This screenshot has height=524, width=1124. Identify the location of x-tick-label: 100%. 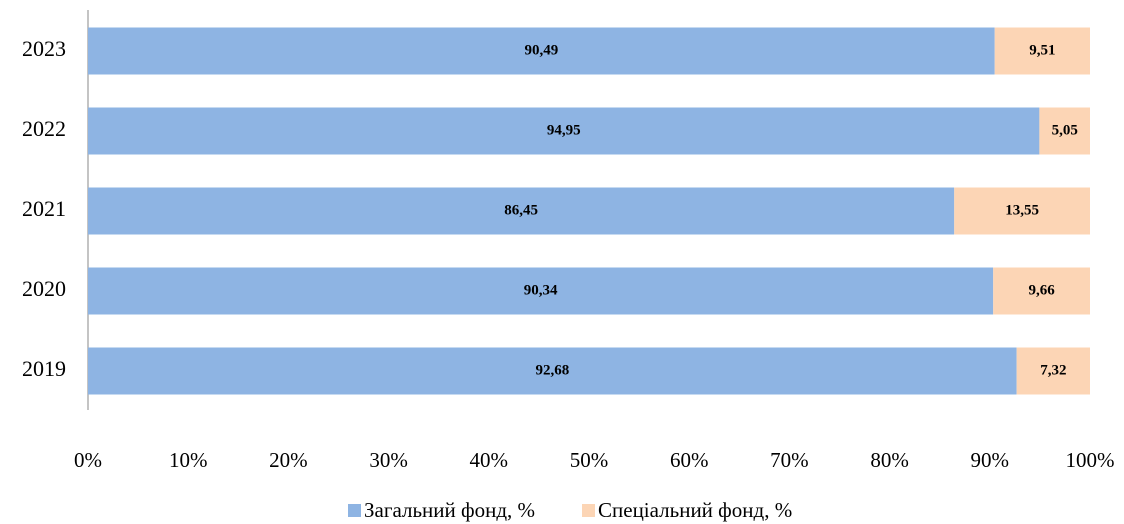
(1090, 460).